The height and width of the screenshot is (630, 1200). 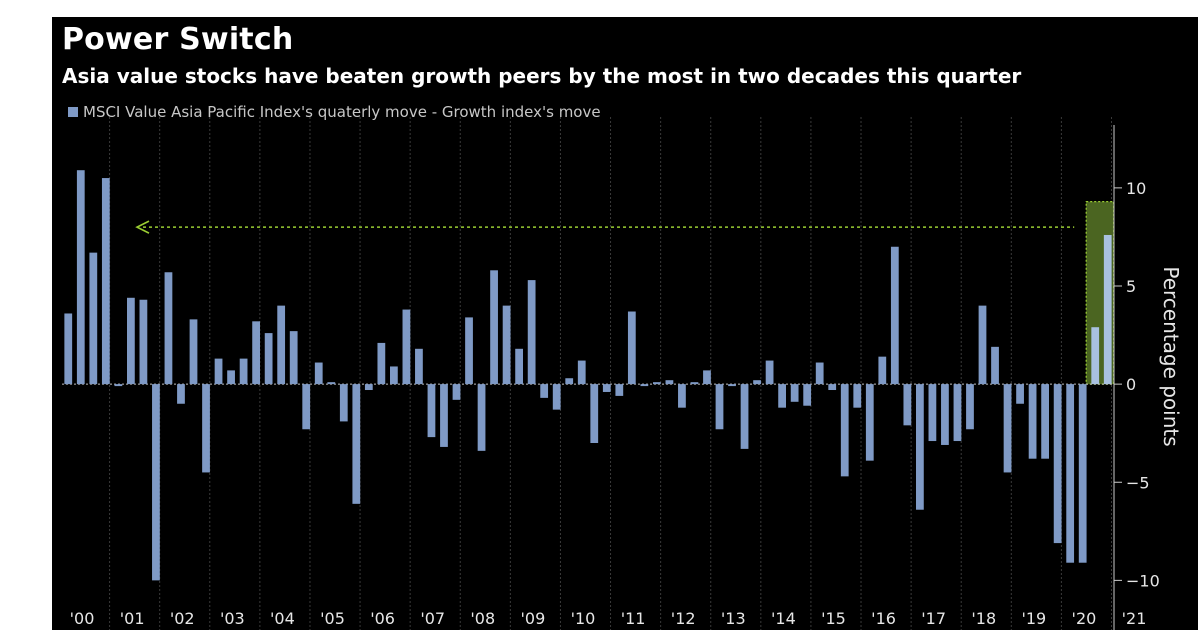 I want to click on y-tick-label: 5, so click(x=1131, y=286).